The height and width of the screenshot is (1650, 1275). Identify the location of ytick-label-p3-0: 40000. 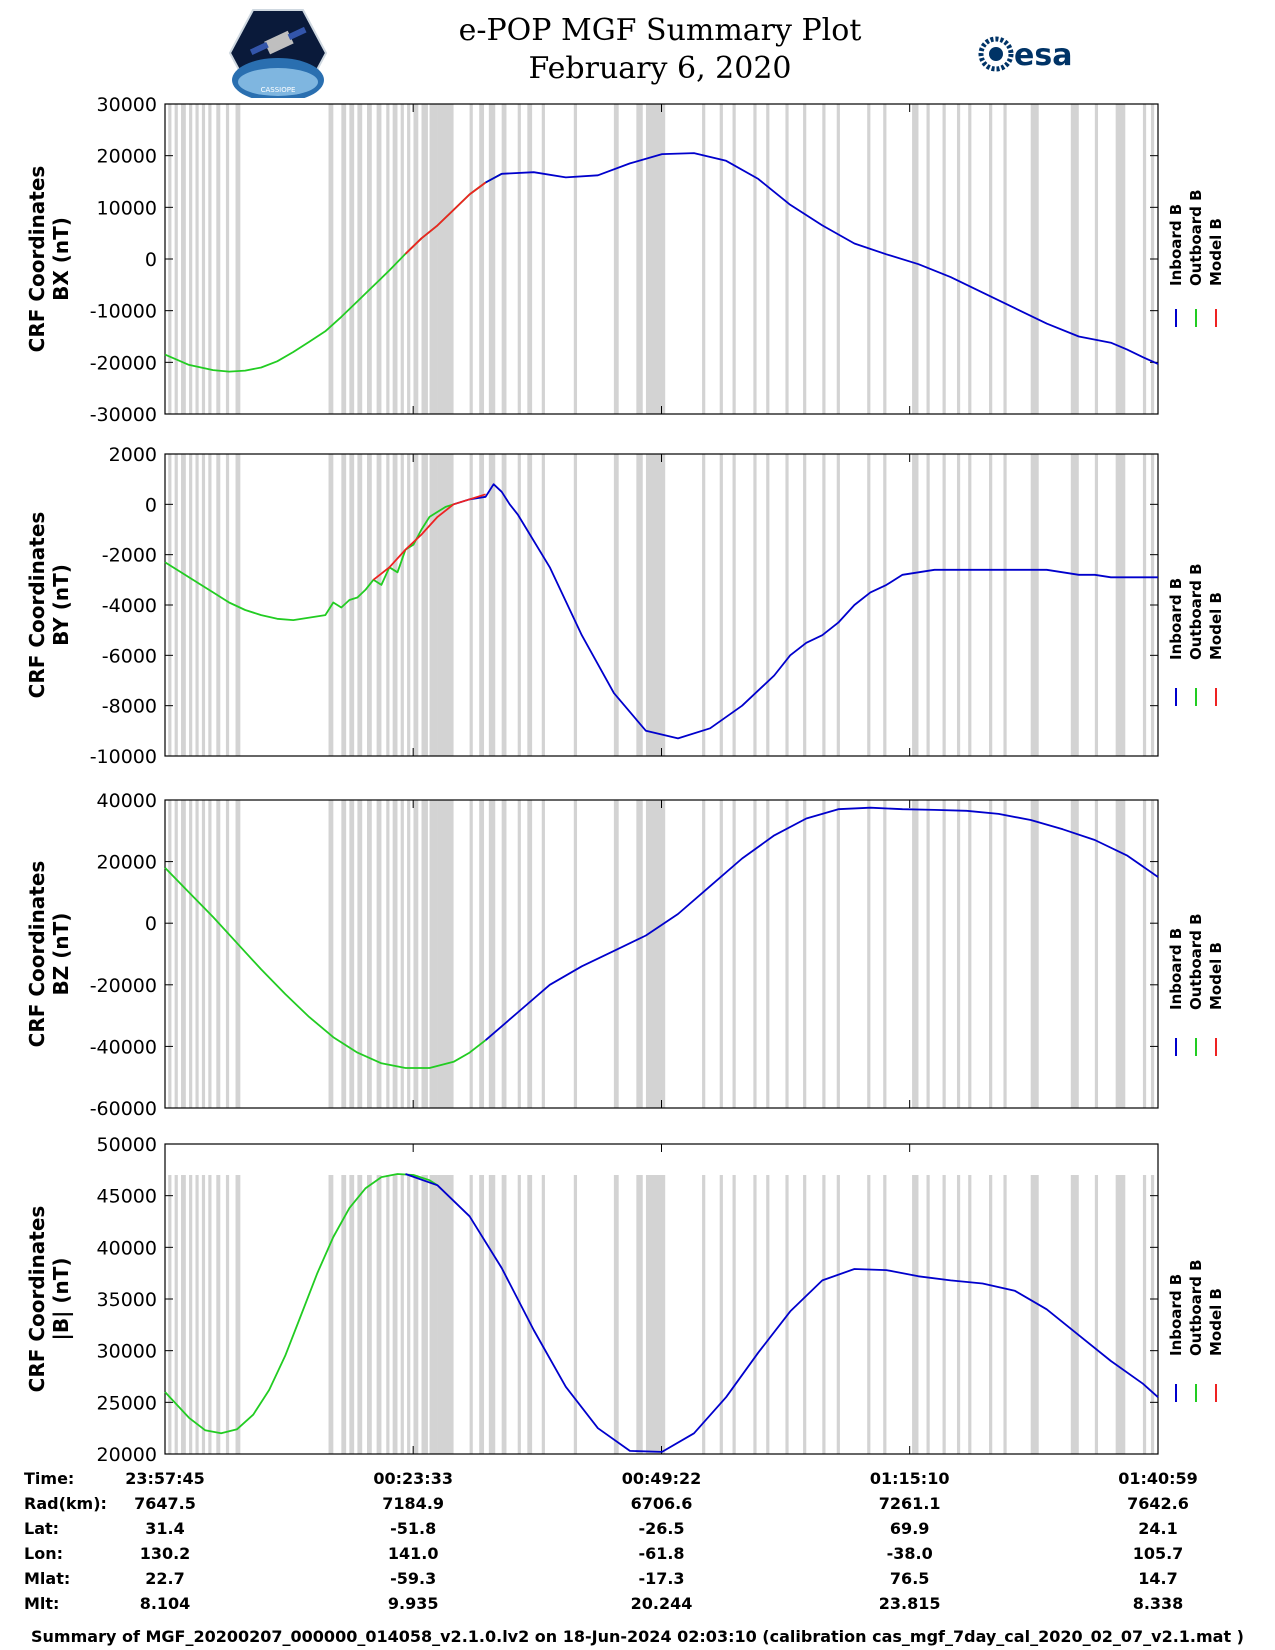
(127, 801).